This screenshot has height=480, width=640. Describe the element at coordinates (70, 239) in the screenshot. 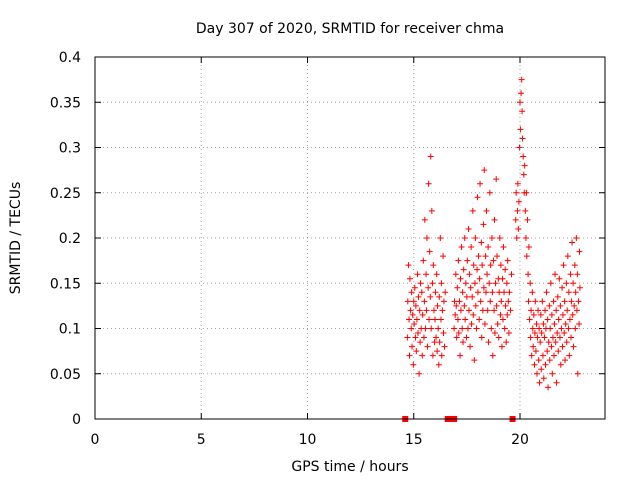

I see `y-tick-label: 0.2` at that location.